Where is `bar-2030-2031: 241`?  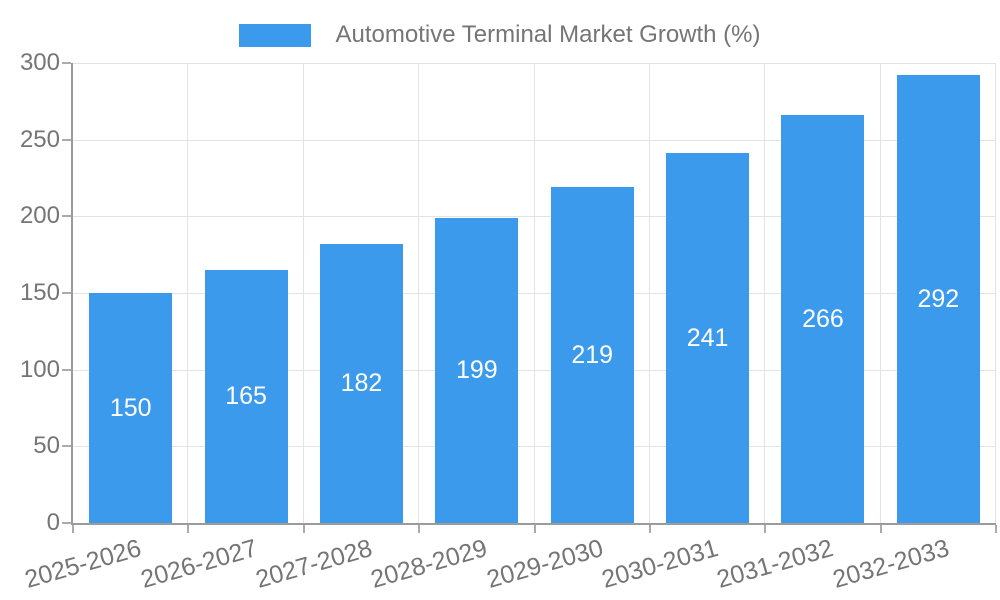 bar-2030-2031: 241 is located at coordinates (708, 338).